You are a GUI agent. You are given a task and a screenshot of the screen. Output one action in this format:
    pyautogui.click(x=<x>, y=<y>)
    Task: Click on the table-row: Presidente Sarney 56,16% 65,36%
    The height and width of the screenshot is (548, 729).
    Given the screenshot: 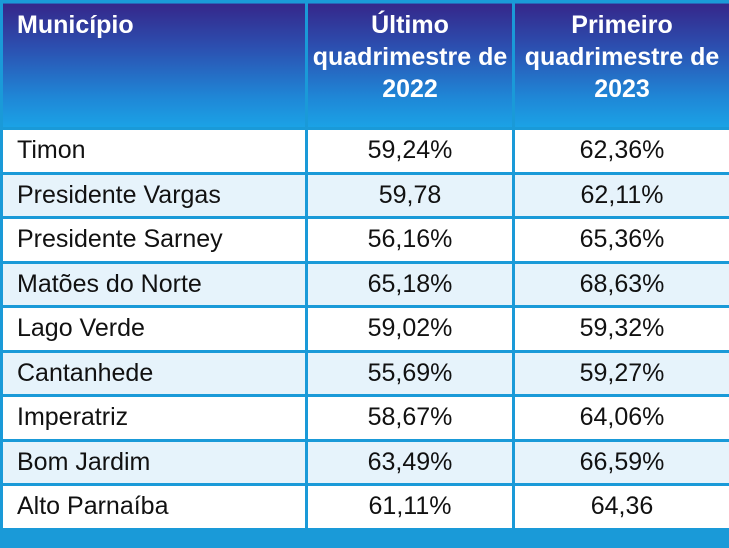 What is the action you would take?
    pyautogui.click(x=364, y=240)
    